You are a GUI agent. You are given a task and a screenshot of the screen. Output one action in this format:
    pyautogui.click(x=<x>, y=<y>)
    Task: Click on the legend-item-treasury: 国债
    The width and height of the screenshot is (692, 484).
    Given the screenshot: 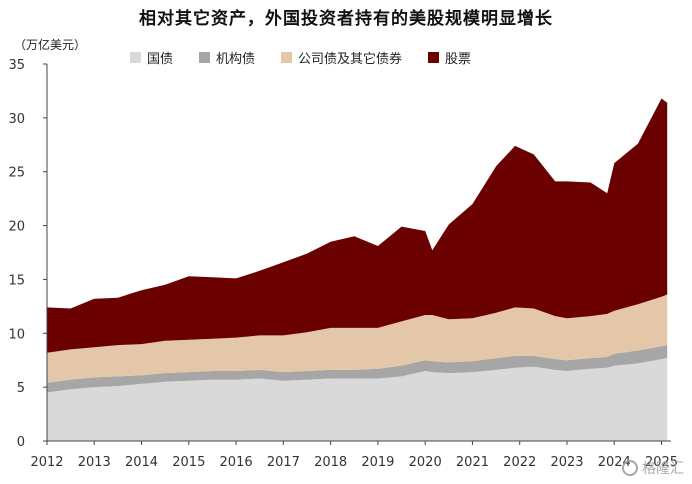 What is the action you would take?
    pyautogui.click(x=151, y=57)
    